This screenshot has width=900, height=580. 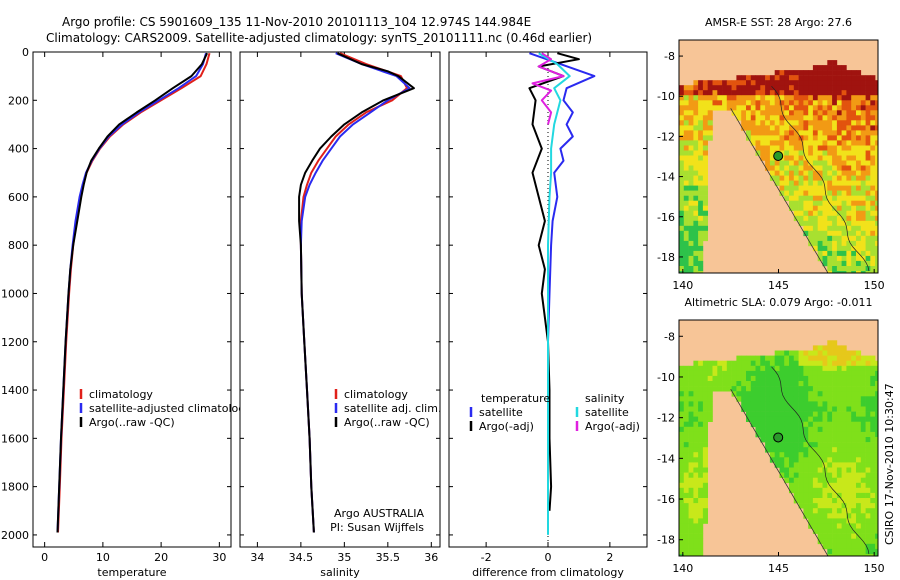 I want to click on legend-label: satellite, so click(x=501, y=412).